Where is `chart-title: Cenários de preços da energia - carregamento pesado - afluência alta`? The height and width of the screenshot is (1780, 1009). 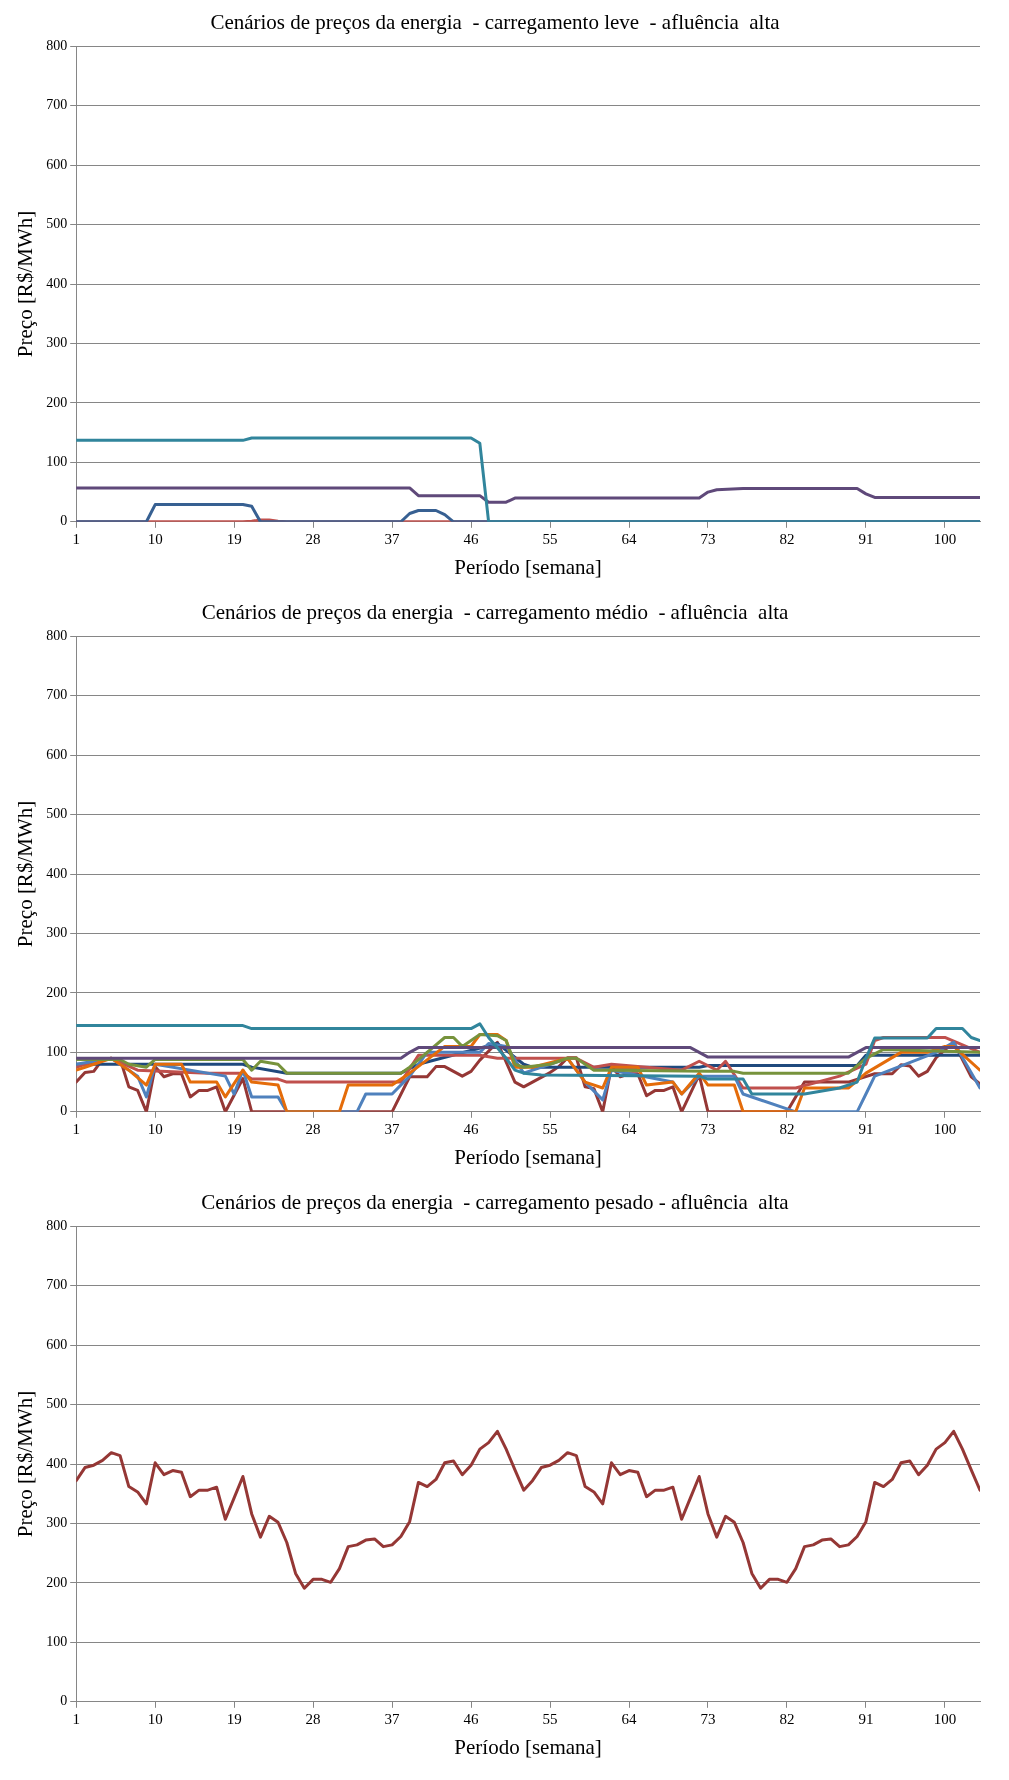 chart-title: Cenários de preços da energia - carregamento pesado - afluência alta is located at coordinates (495, 1202).